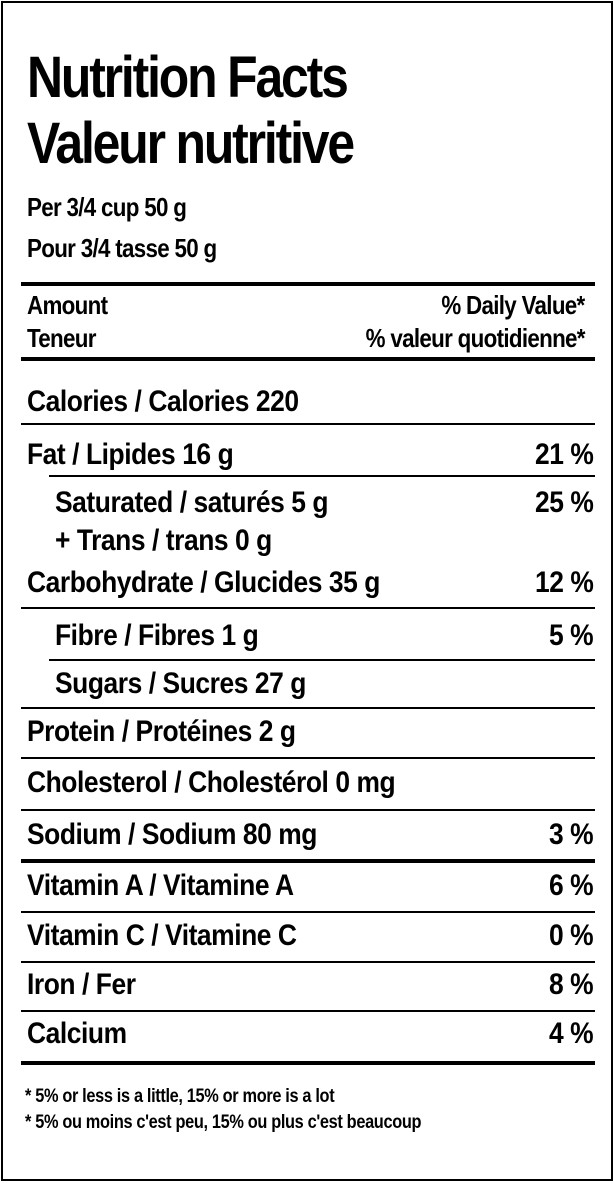  I want to click on vitamin-c-label: Vitamin C / Vitamine C, so click(162, 935).